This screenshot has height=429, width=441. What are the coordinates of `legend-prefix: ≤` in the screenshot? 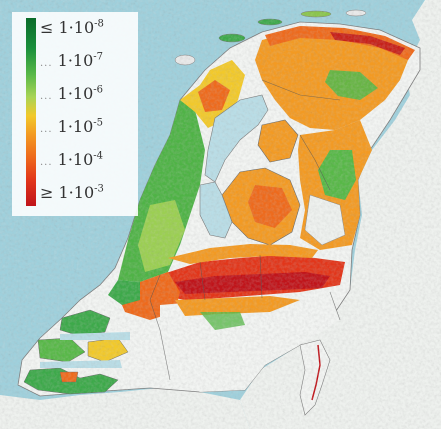 It's located at (49, 27).